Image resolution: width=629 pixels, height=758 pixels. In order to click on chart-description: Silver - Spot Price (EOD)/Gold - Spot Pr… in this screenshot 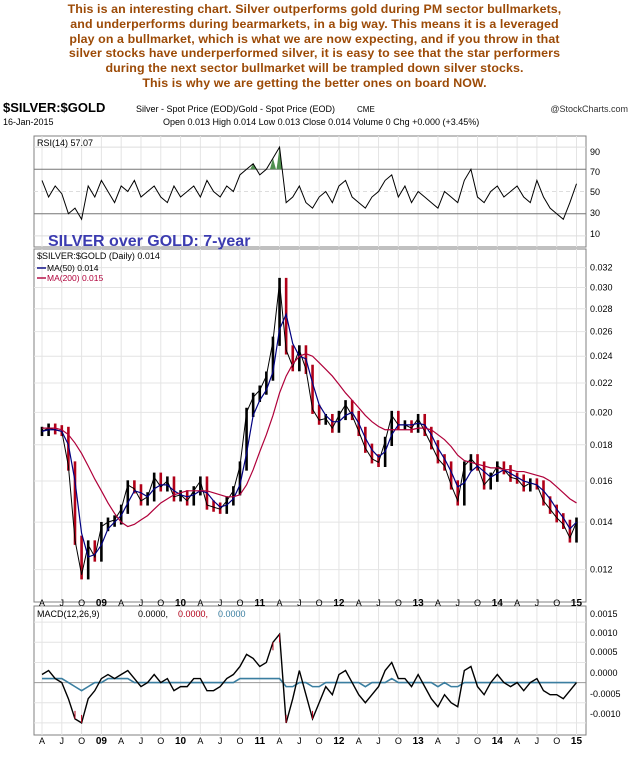, I will do `click(235, 109)`.